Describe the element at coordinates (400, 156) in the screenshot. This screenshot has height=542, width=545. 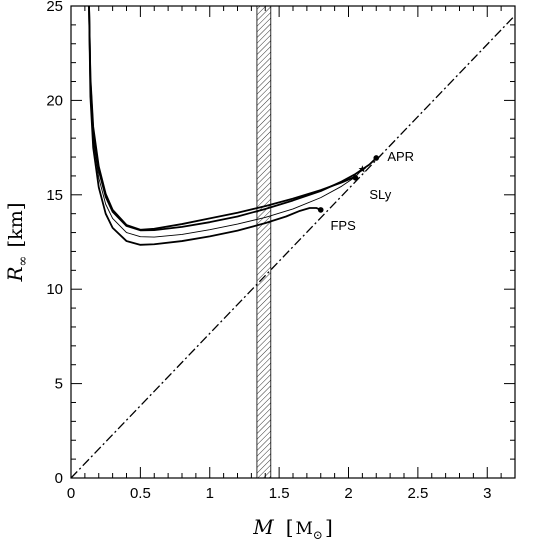
I see `label-apr: APR` at that location.